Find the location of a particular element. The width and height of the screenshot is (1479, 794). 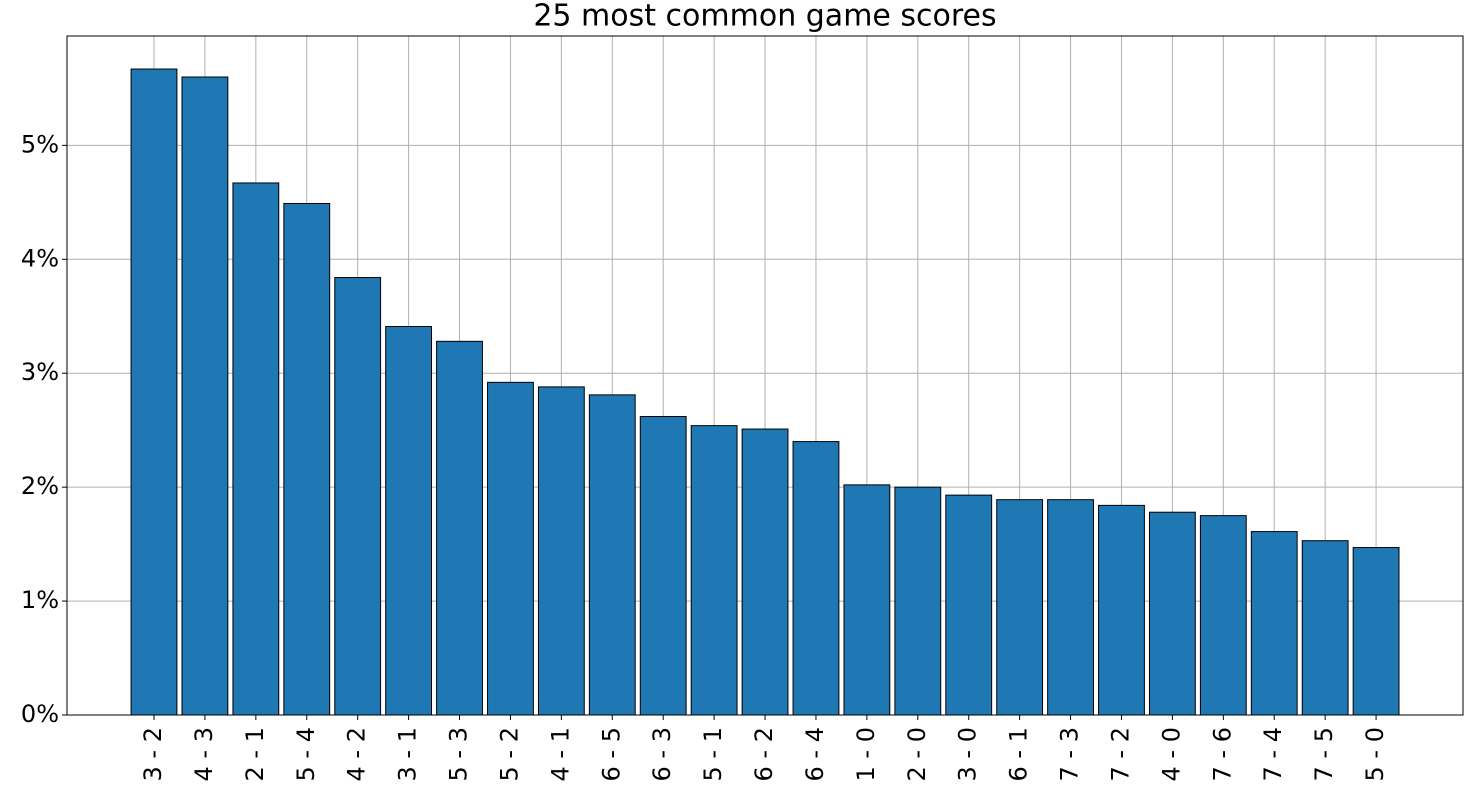

x-tick-label: 7 - 6 is located at coordinates (1222, 754).